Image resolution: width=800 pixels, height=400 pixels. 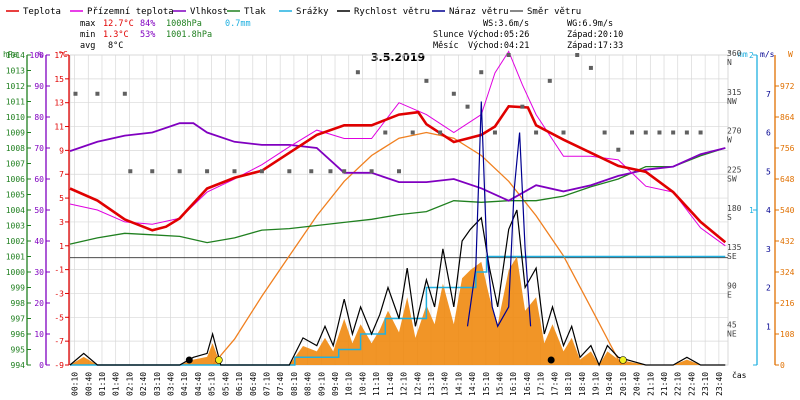 I want to click on direction-name: E, so click(x=729, y=295).